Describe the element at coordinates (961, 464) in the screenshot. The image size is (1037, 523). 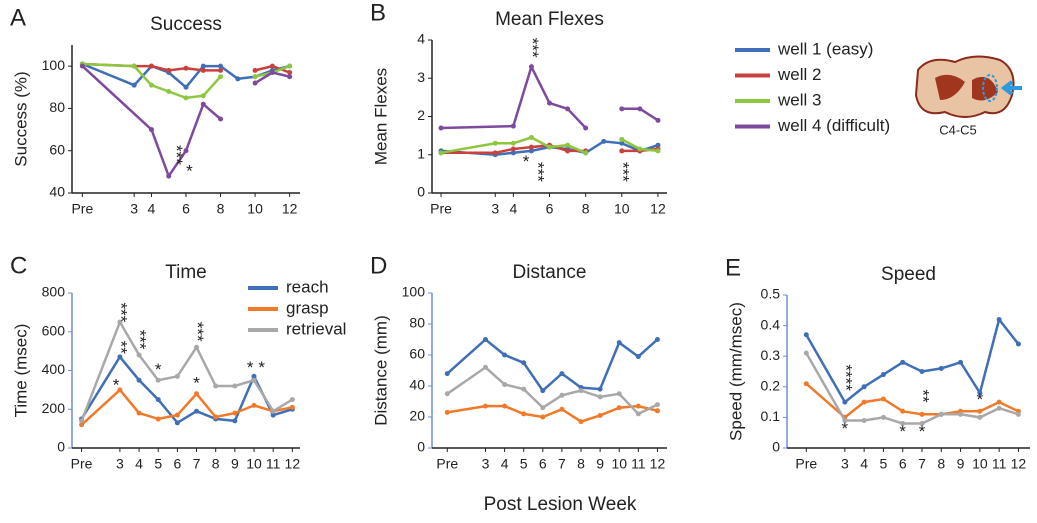
I see `x-tick-label: 9` at that location.